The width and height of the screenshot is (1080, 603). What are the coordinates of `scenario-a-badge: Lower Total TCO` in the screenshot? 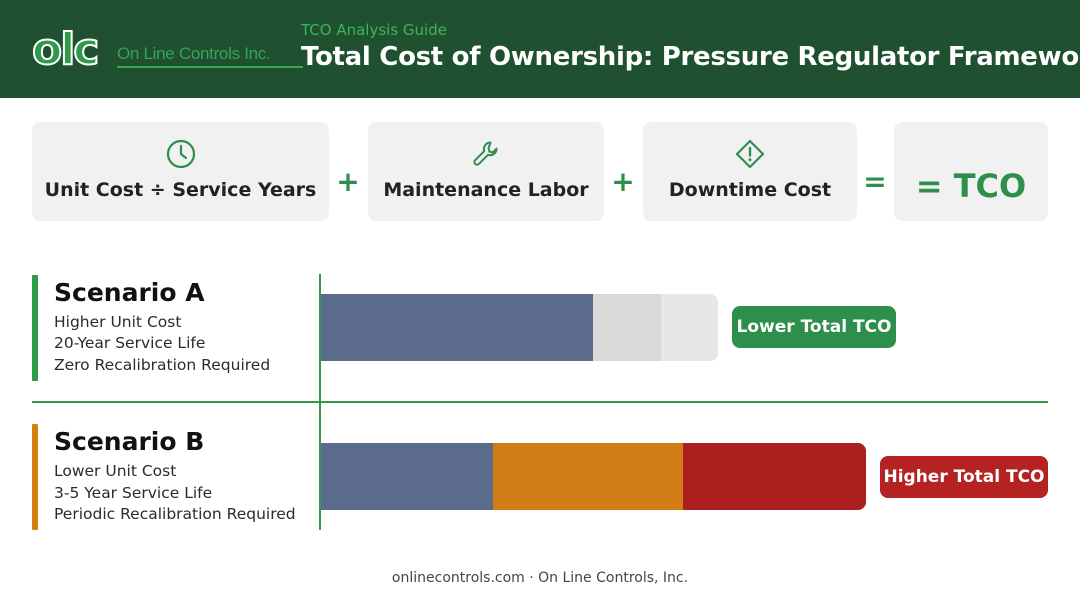 It's located at (814, 327).